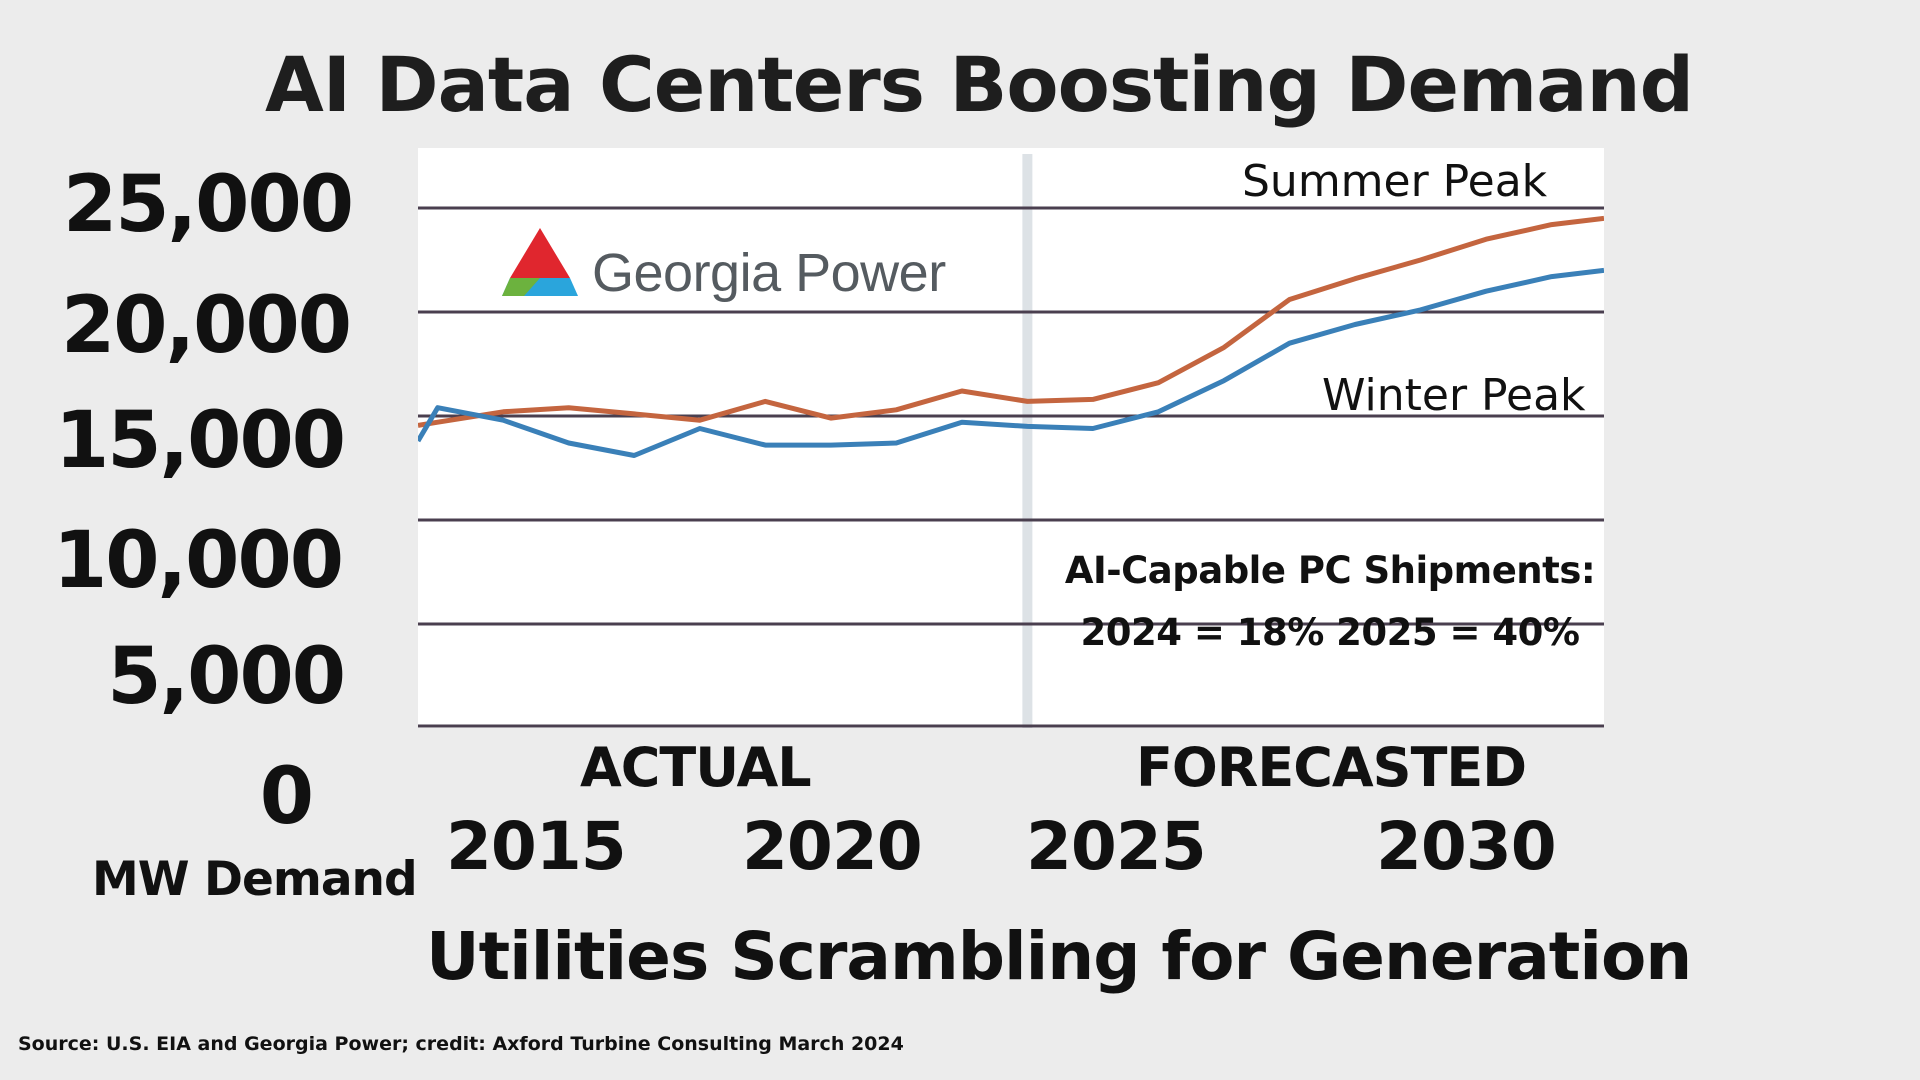 This screenshot has width=1920, height=1080. What do you see at coordinates (1331, 767) in the screenshot?
I see `forecasted-region-label: FORECASTED` at bounding box center [1331, 767].